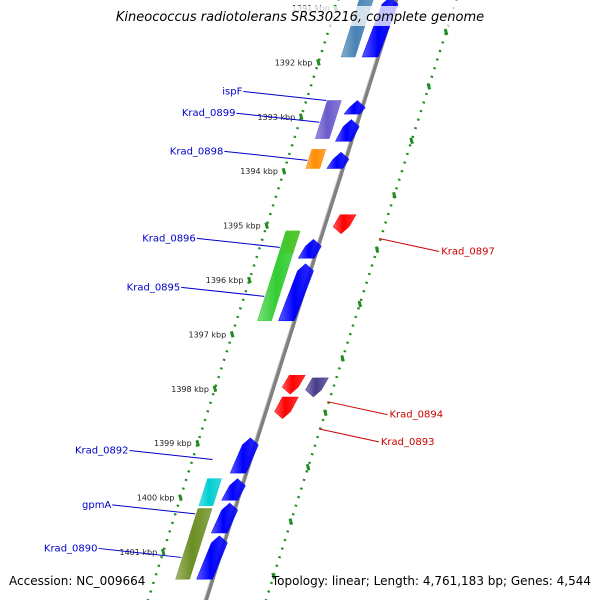 The height and width of the screenshot is (605, 600). What do you see at coordinates (96, 505) in the screenshot?
I see `gene-label-gpmA: gpmA` at bounding box center [96, 505].